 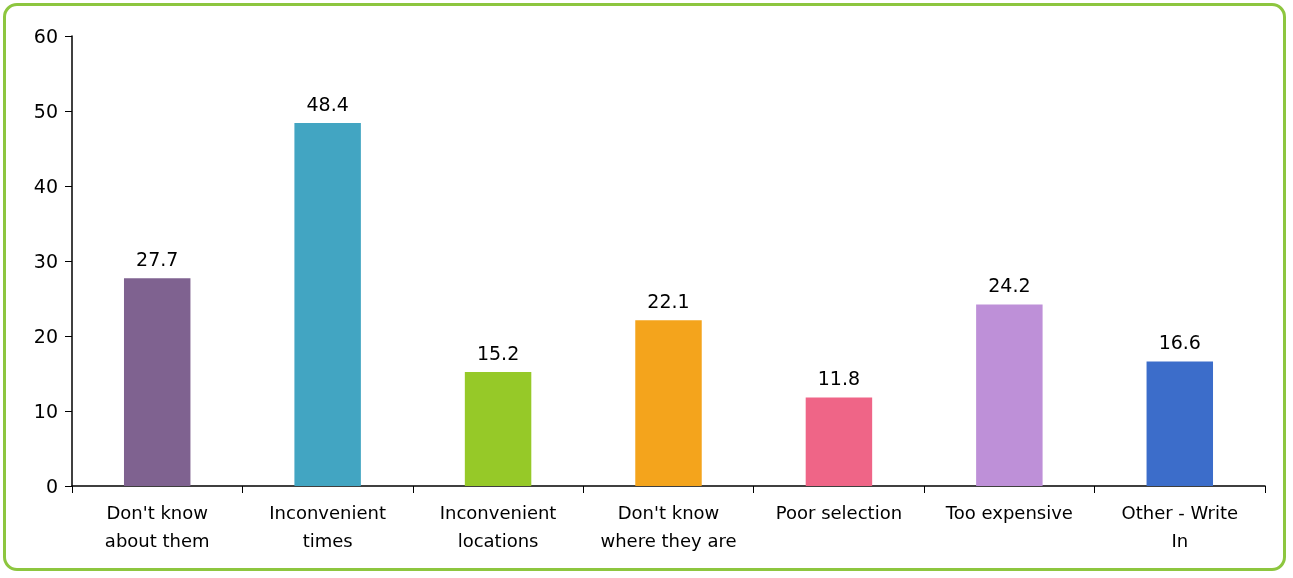 What do you see at coordinates (45, 261) in the screenshot?
I see `y-tick-label: 30` at bounding box center [45, 261].